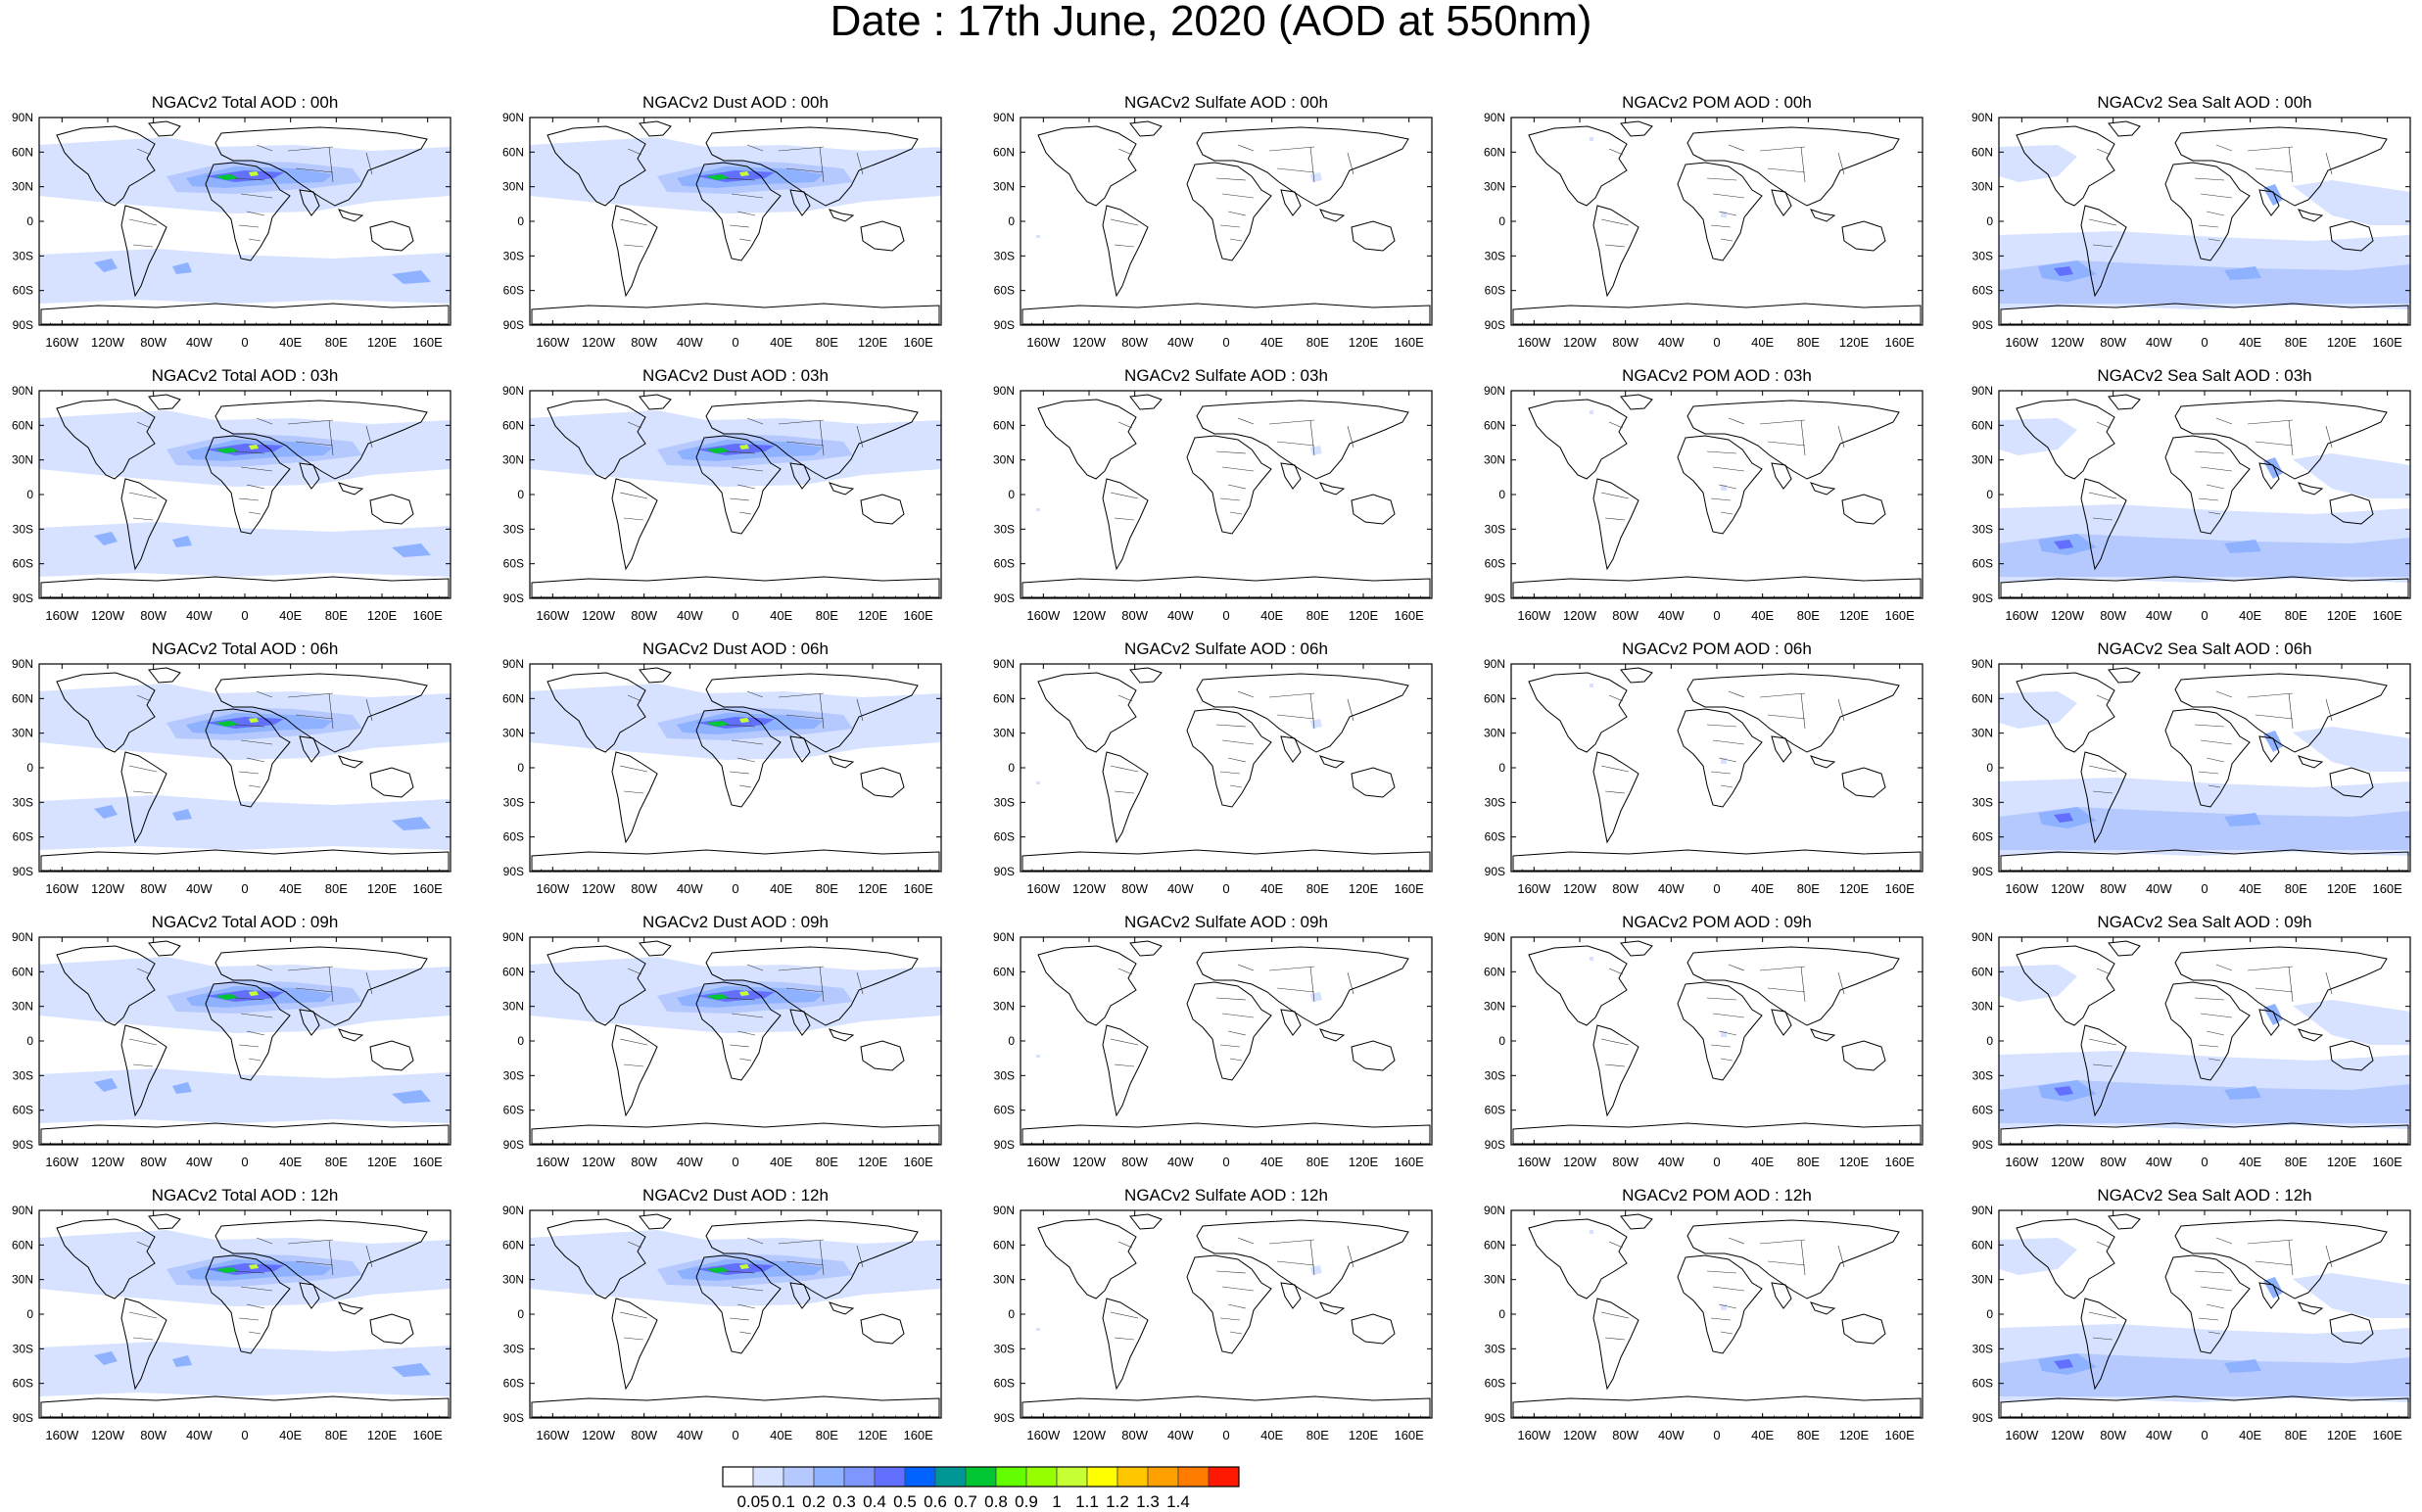  Describe the element at coordinates (814, 1501) in the screenshot. I see `colorbar-label: 0.2` at that location.